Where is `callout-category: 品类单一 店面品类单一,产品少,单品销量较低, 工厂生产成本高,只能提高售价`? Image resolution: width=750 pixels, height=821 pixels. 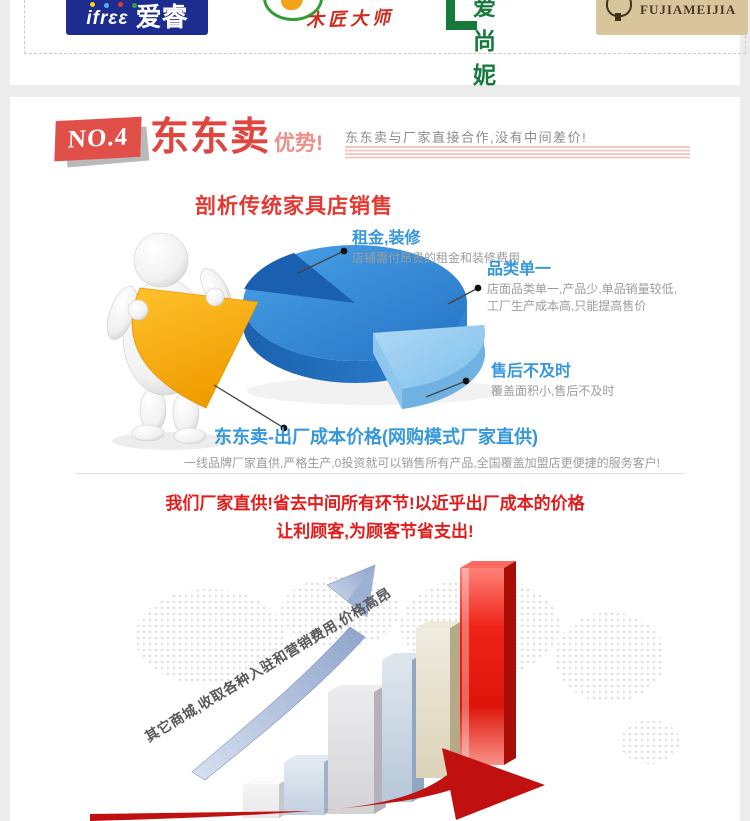 callout-category: 品类单一 店面品类单一,产品少,单品销量较低, 工厂生产成本高,只能提高售价 is located at coordinates (582, 288).